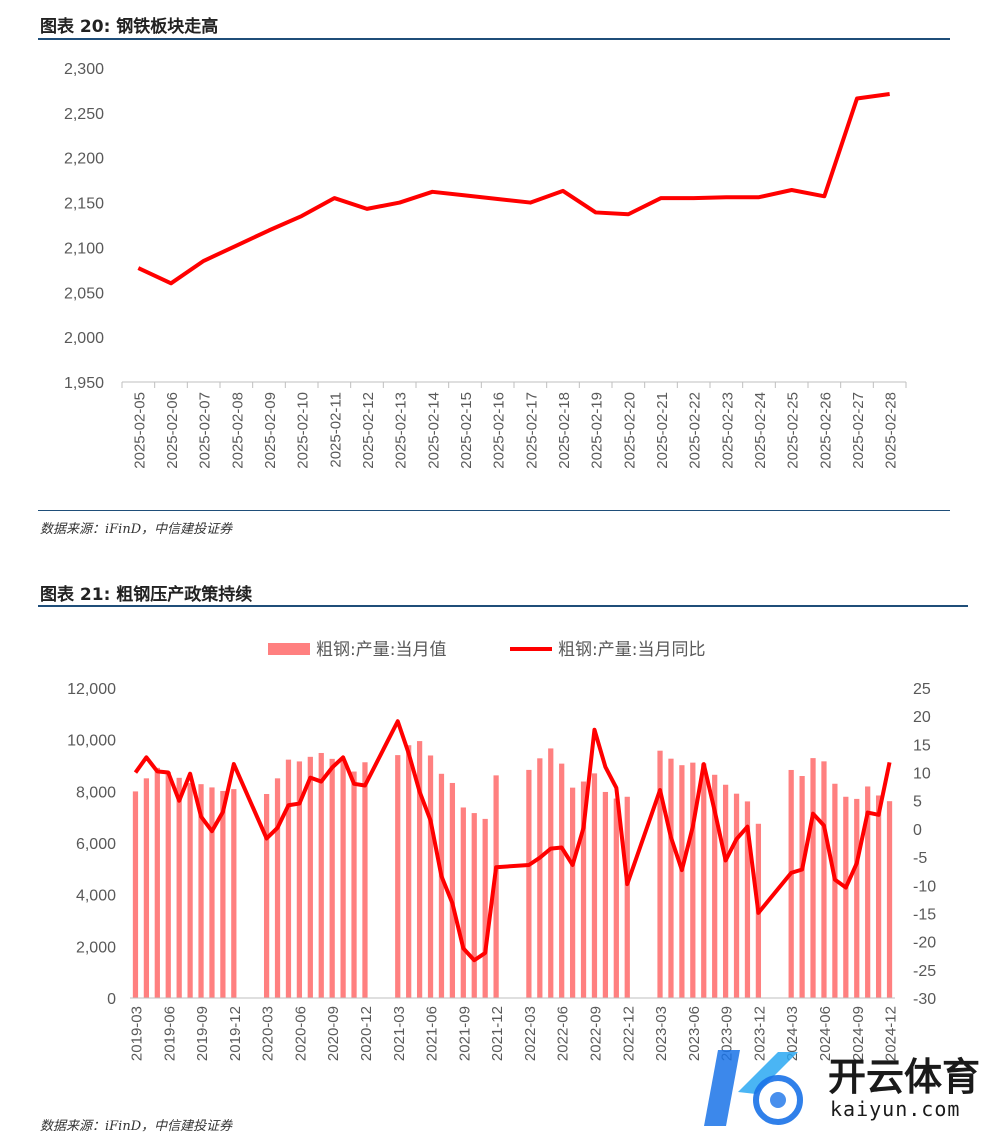  I want to click on legend-bar-swatch, so click(289, 649).